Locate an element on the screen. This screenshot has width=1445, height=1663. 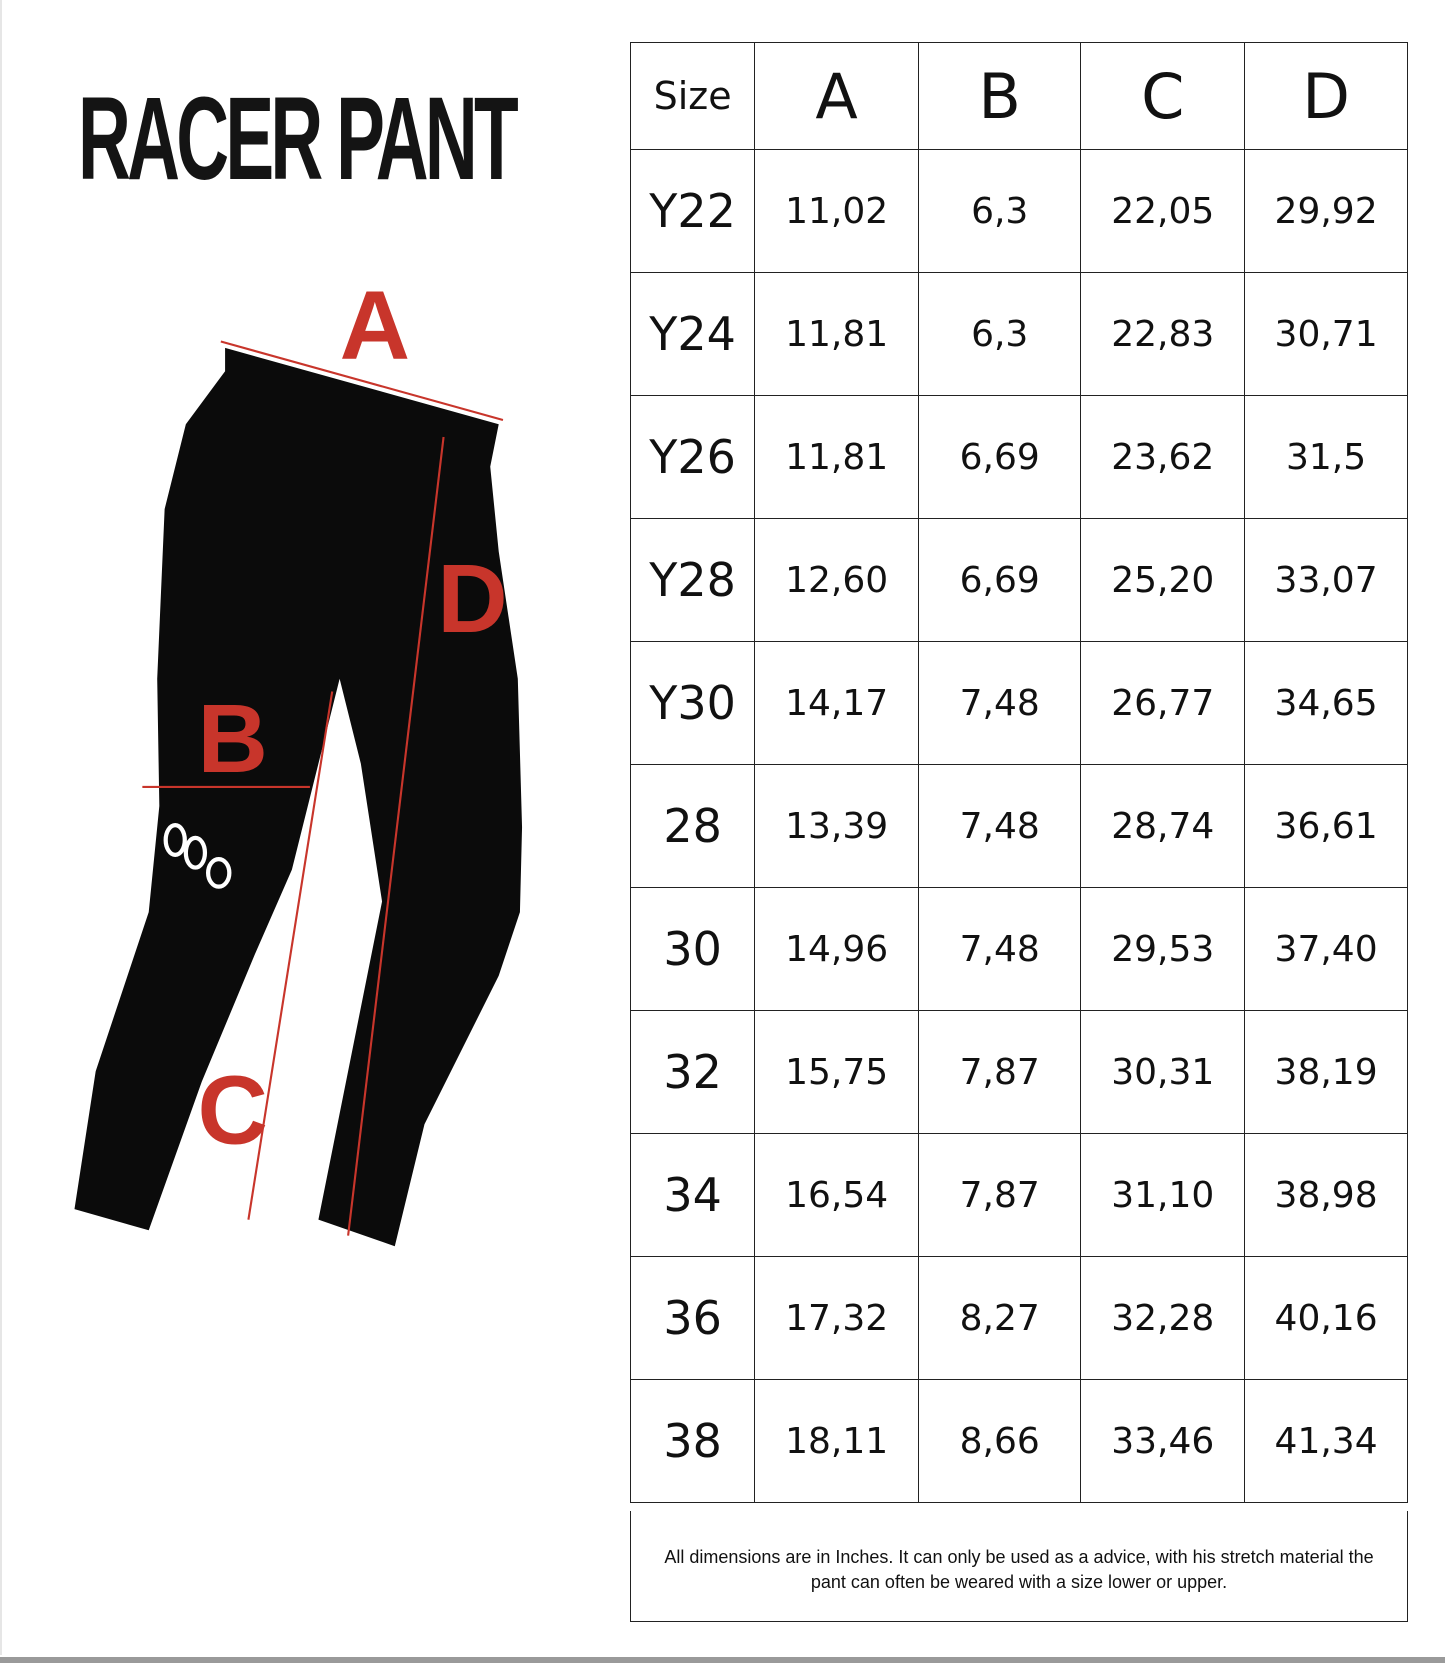
table-row: Y24 11,81 6,3 22,83 30,71 is located at coordinates (1018, 334).